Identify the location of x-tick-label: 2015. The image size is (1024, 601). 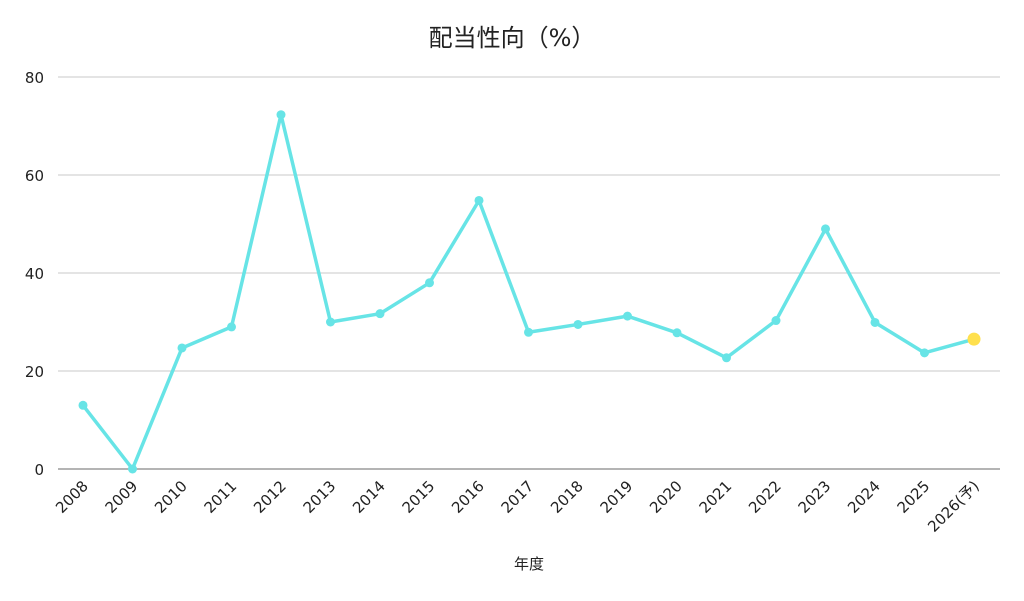
(419, 497).